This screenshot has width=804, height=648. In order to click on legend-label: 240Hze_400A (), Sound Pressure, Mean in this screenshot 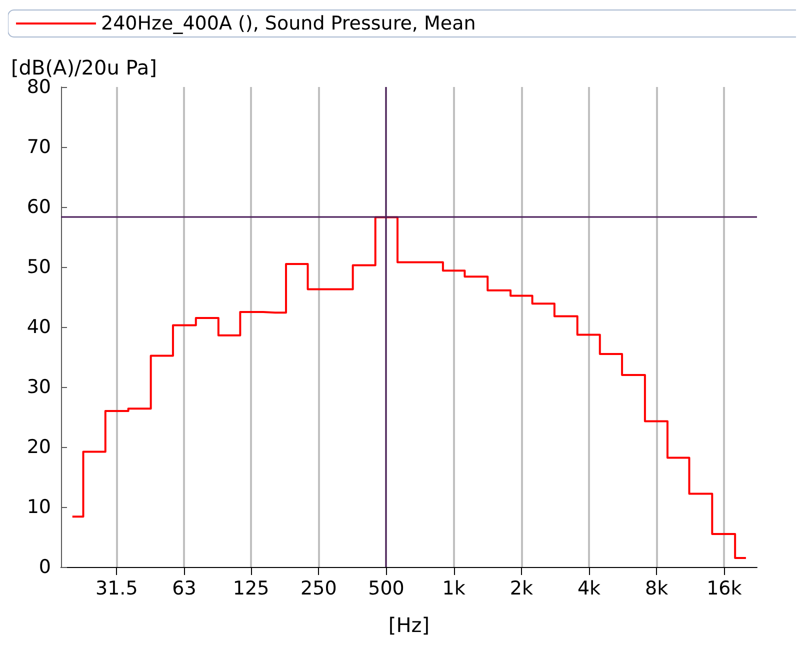, I will do `click(288, 23)`.